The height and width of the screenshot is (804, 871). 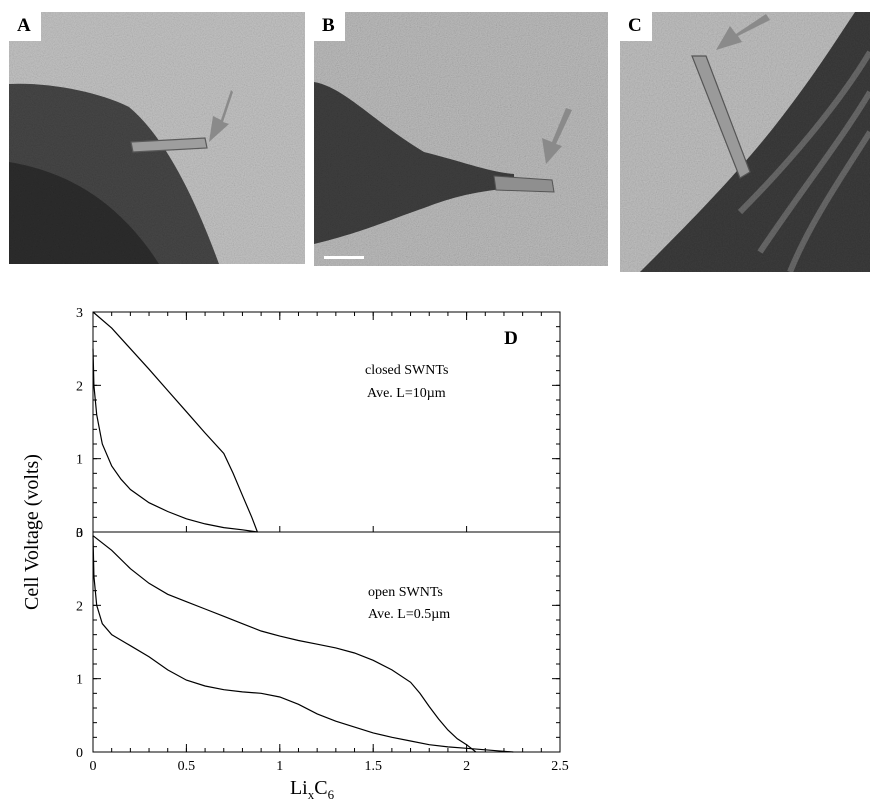 I want to click on closed-annotation-line2: Ave. L=10µm, so click(x=406, y=393).